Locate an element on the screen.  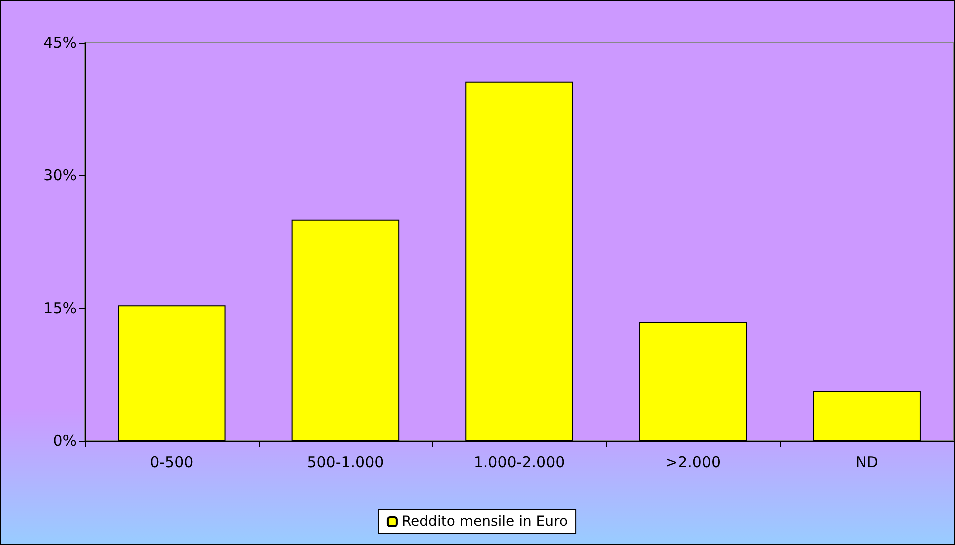
y-tick-label: 45% is located at coordinates (60, 43).